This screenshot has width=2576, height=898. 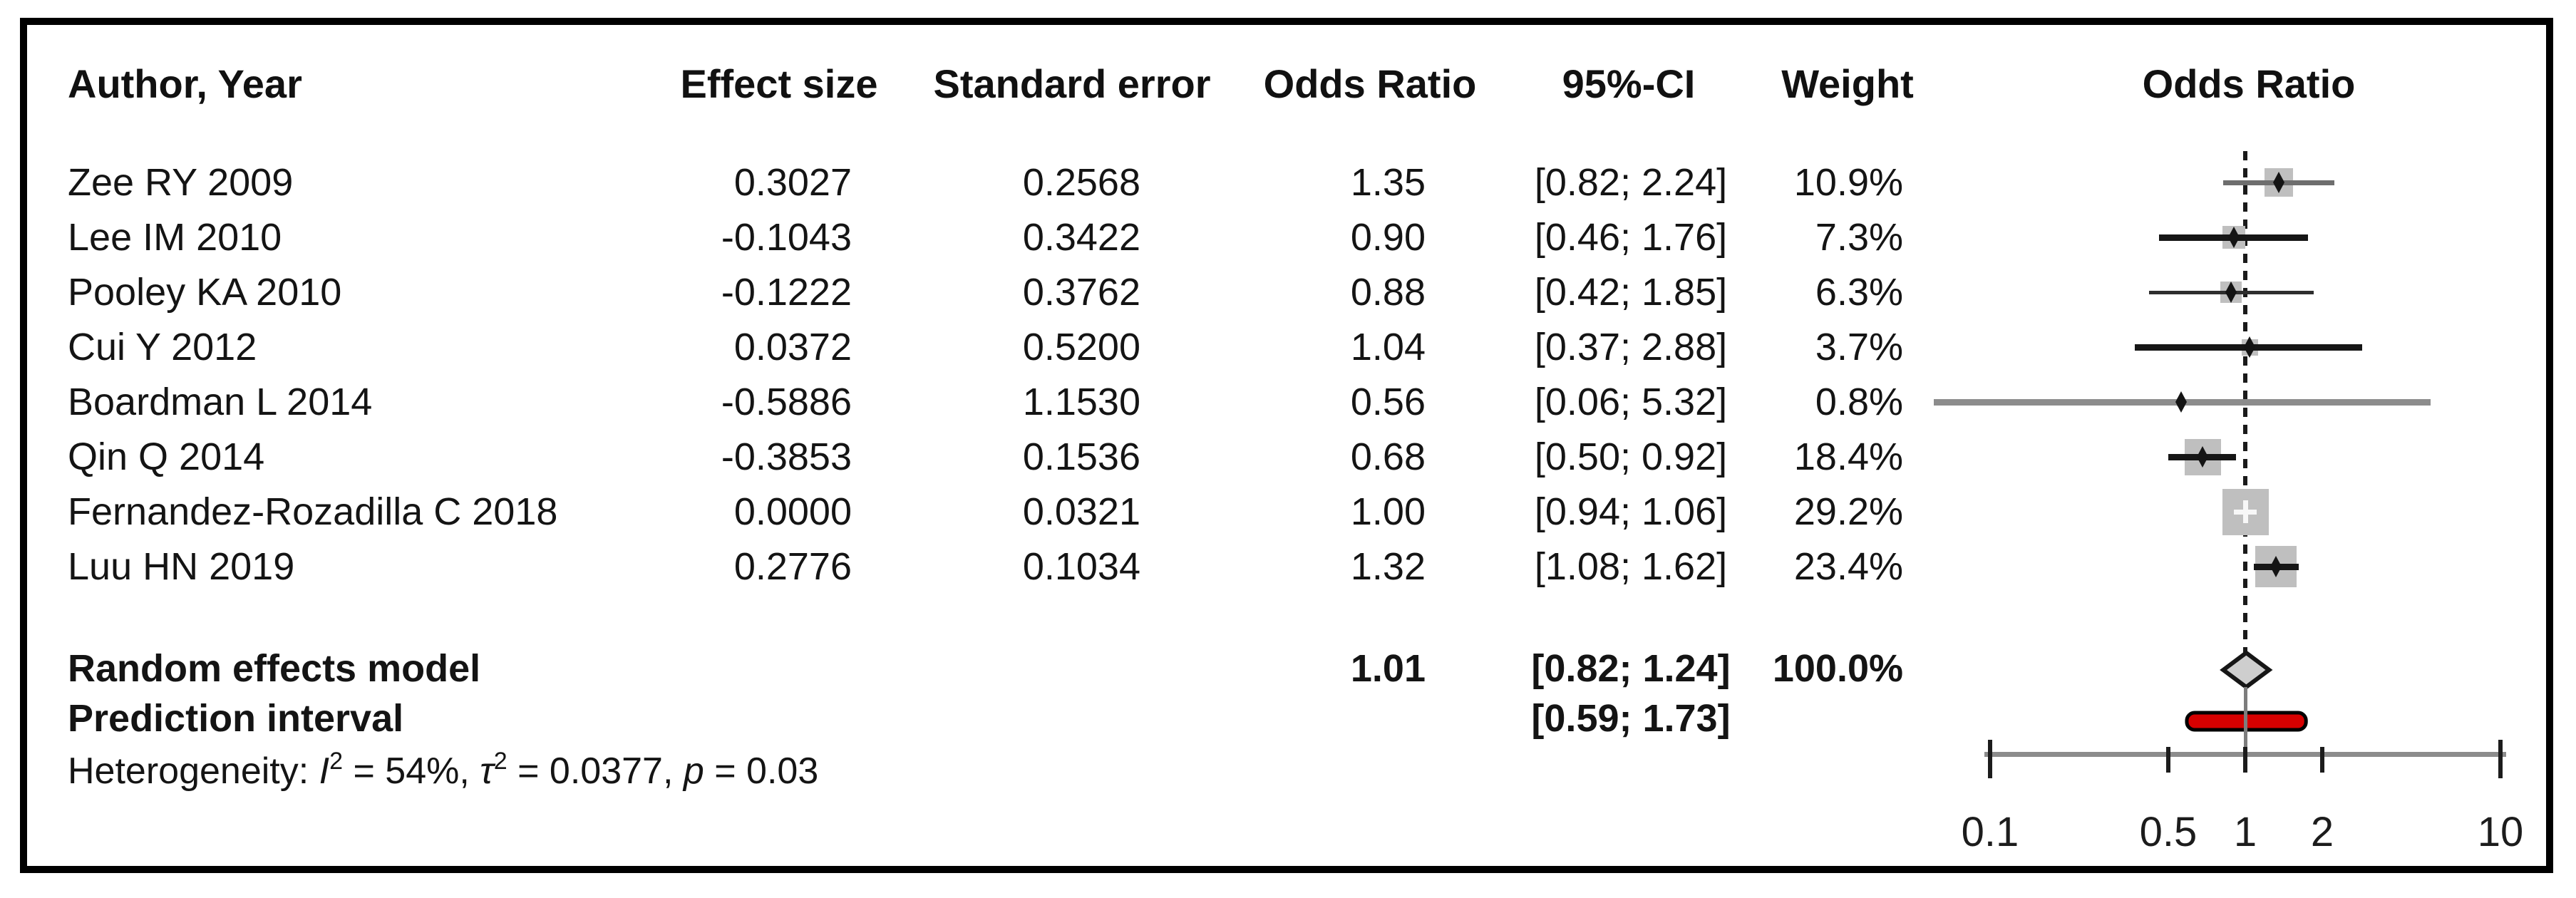 I want to click on col-header-weight: Weight, so click(x=1847, y=83).